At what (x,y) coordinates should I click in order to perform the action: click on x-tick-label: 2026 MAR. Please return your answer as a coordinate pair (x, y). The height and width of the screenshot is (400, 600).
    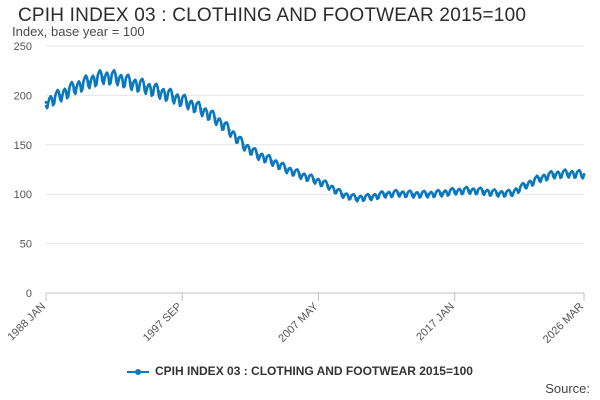
    Looking at the image, I should click on (563, 323).